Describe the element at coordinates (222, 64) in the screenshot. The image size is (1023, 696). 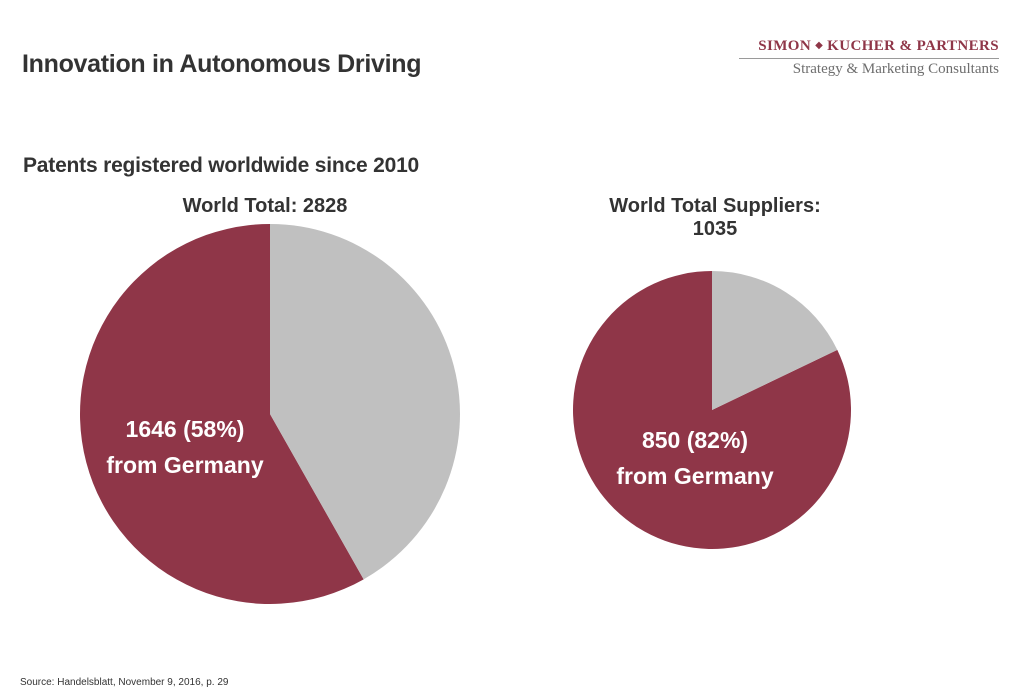
I see `page-title: Innovation in Autonomous Driving` at that location.